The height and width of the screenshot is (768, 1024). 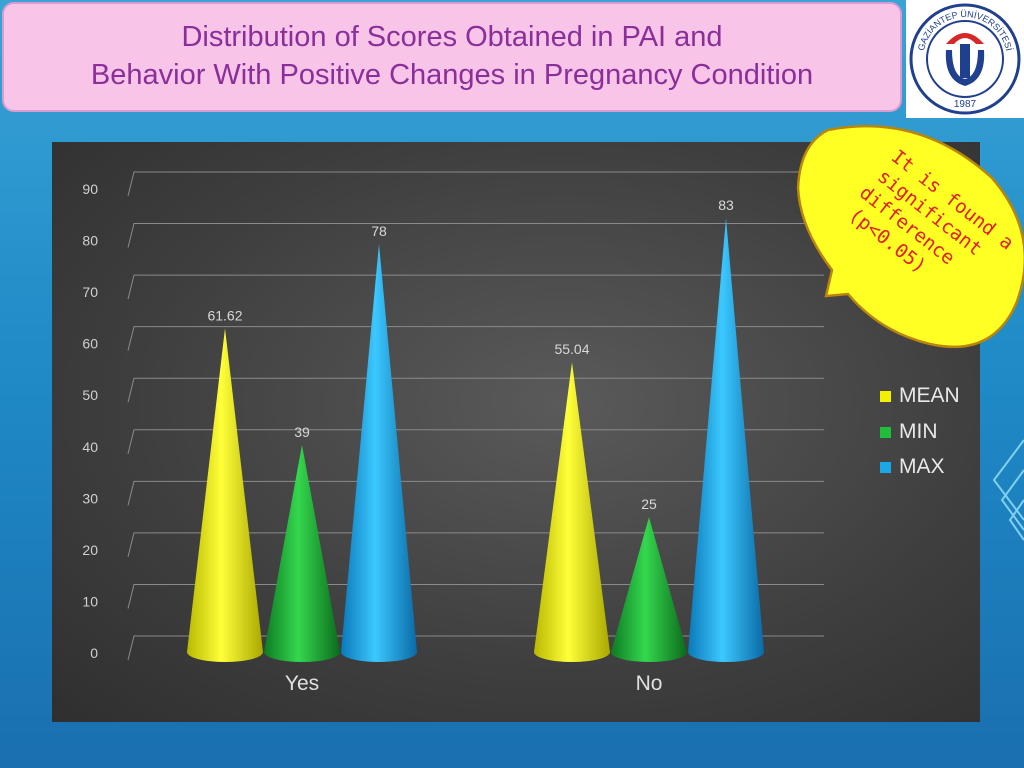 I want to click on legend-item-min: MIN, so click(x=909, y=432).